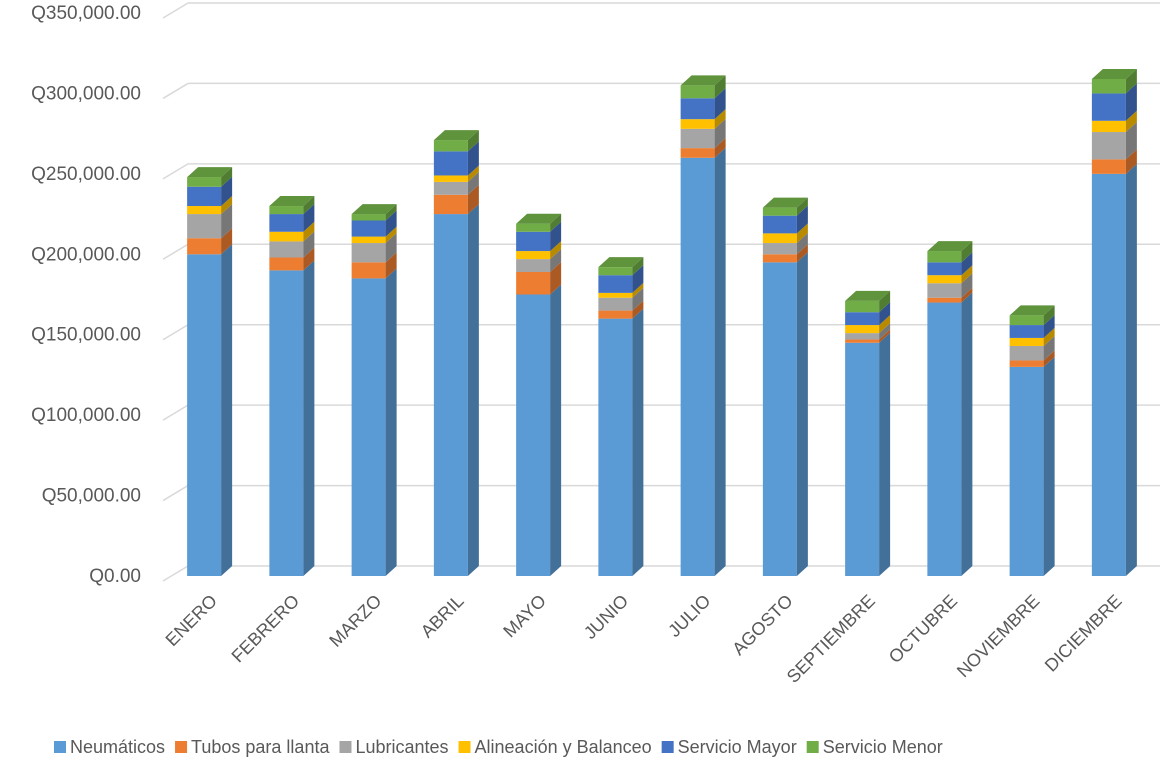  Describe the element at coordinates (91, 496) in the screenshot. I see `y-tick-label: Q50,000.00` at that location.